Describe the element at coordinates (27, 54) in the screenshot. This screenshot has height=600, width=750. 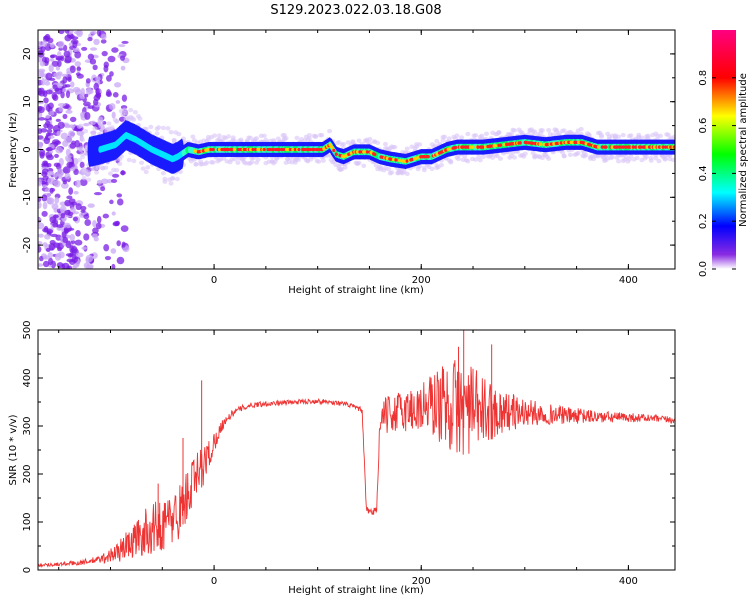
I see `spectrogram-y-tick-label: 20` at that location.